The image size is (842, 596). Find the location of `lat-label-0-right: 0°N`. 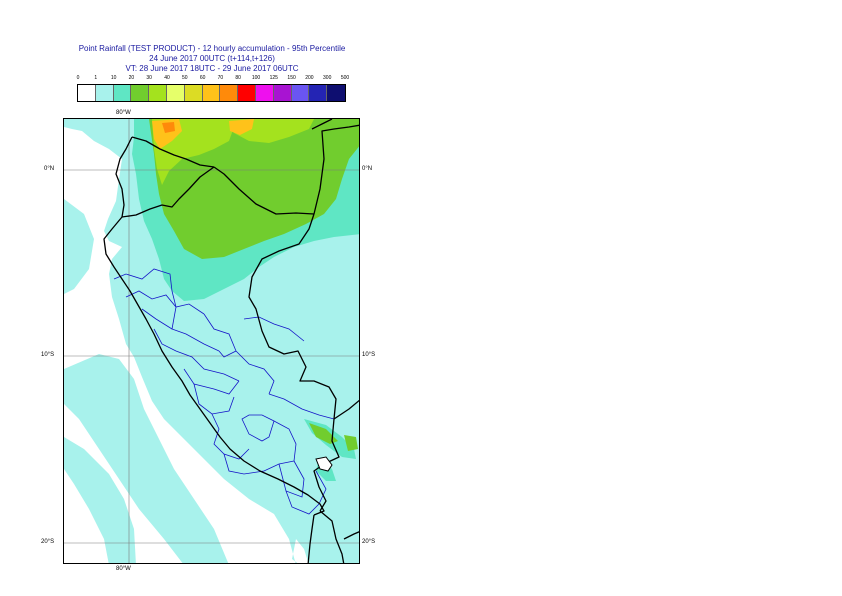

lat-label-0-right: 0°N is located at coordinates (367, 169).